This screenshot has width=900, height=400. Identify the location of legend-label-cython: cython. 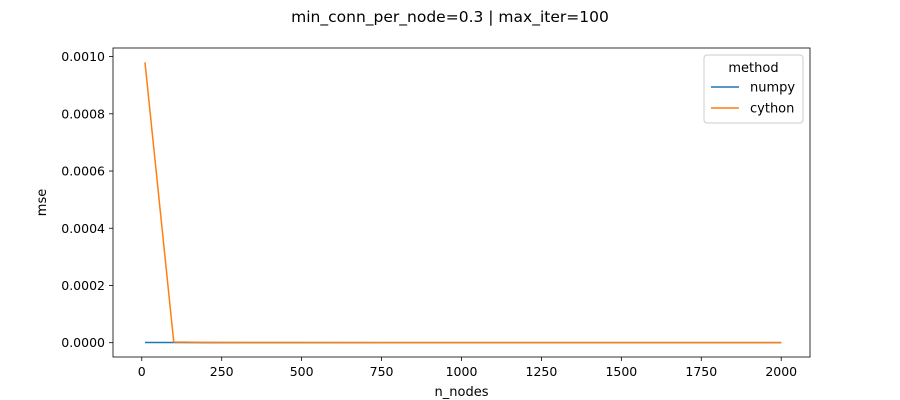
(772, 109).